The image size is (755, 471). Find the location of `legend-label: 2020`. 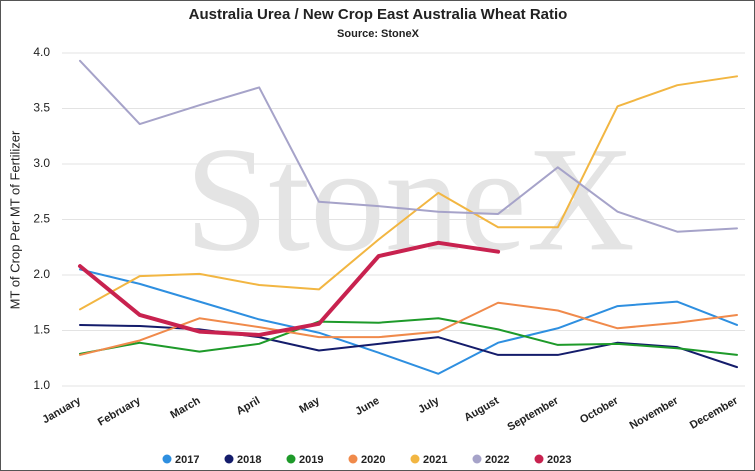

legend-label: 2020 is located at coordinates (373, 460).